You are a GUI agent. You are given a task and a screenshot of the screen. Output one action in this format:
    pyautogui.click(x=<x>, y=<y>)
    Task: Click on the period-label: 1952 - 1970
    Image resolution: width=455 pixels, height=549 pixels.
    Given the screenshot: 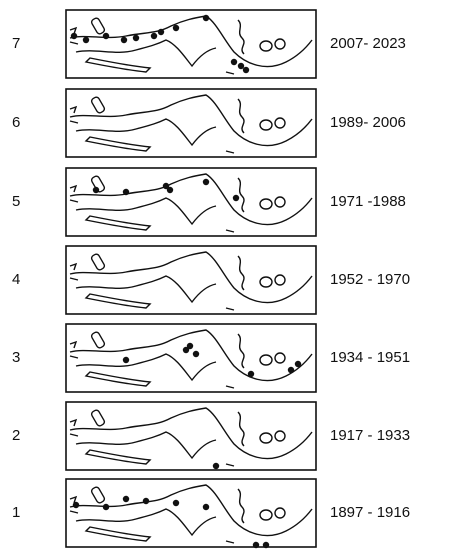 What is the action you would take?
    pyautogui.click(x=370, y=279)
    